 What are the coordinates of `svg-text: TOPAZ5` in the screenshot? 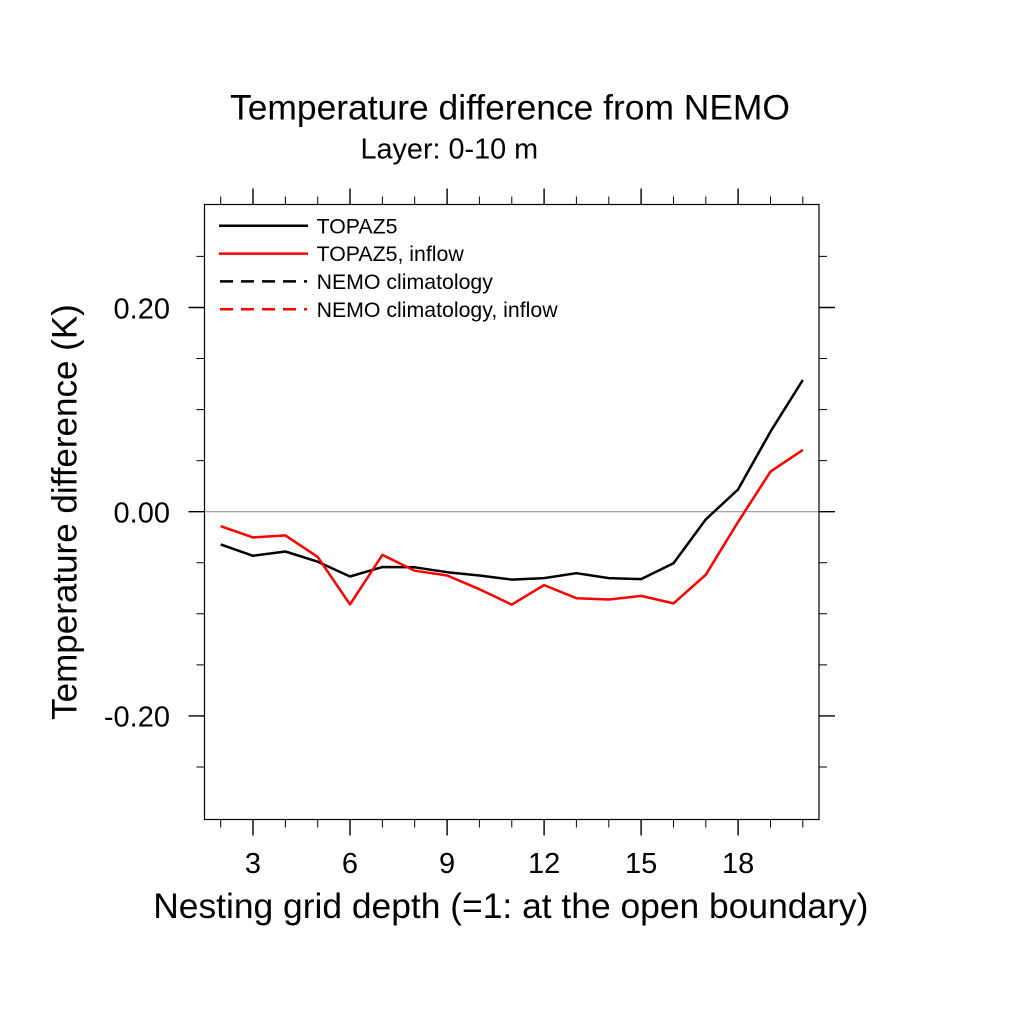 It's located at (357, 226).